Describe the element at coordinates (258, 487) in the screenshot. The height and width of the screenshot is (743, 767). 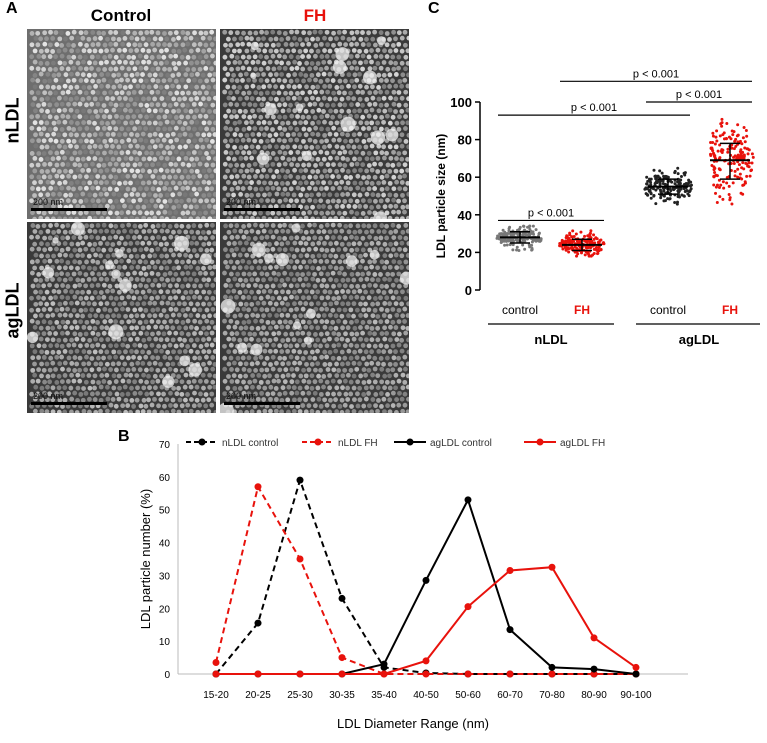
I see `series-marker` at that location.